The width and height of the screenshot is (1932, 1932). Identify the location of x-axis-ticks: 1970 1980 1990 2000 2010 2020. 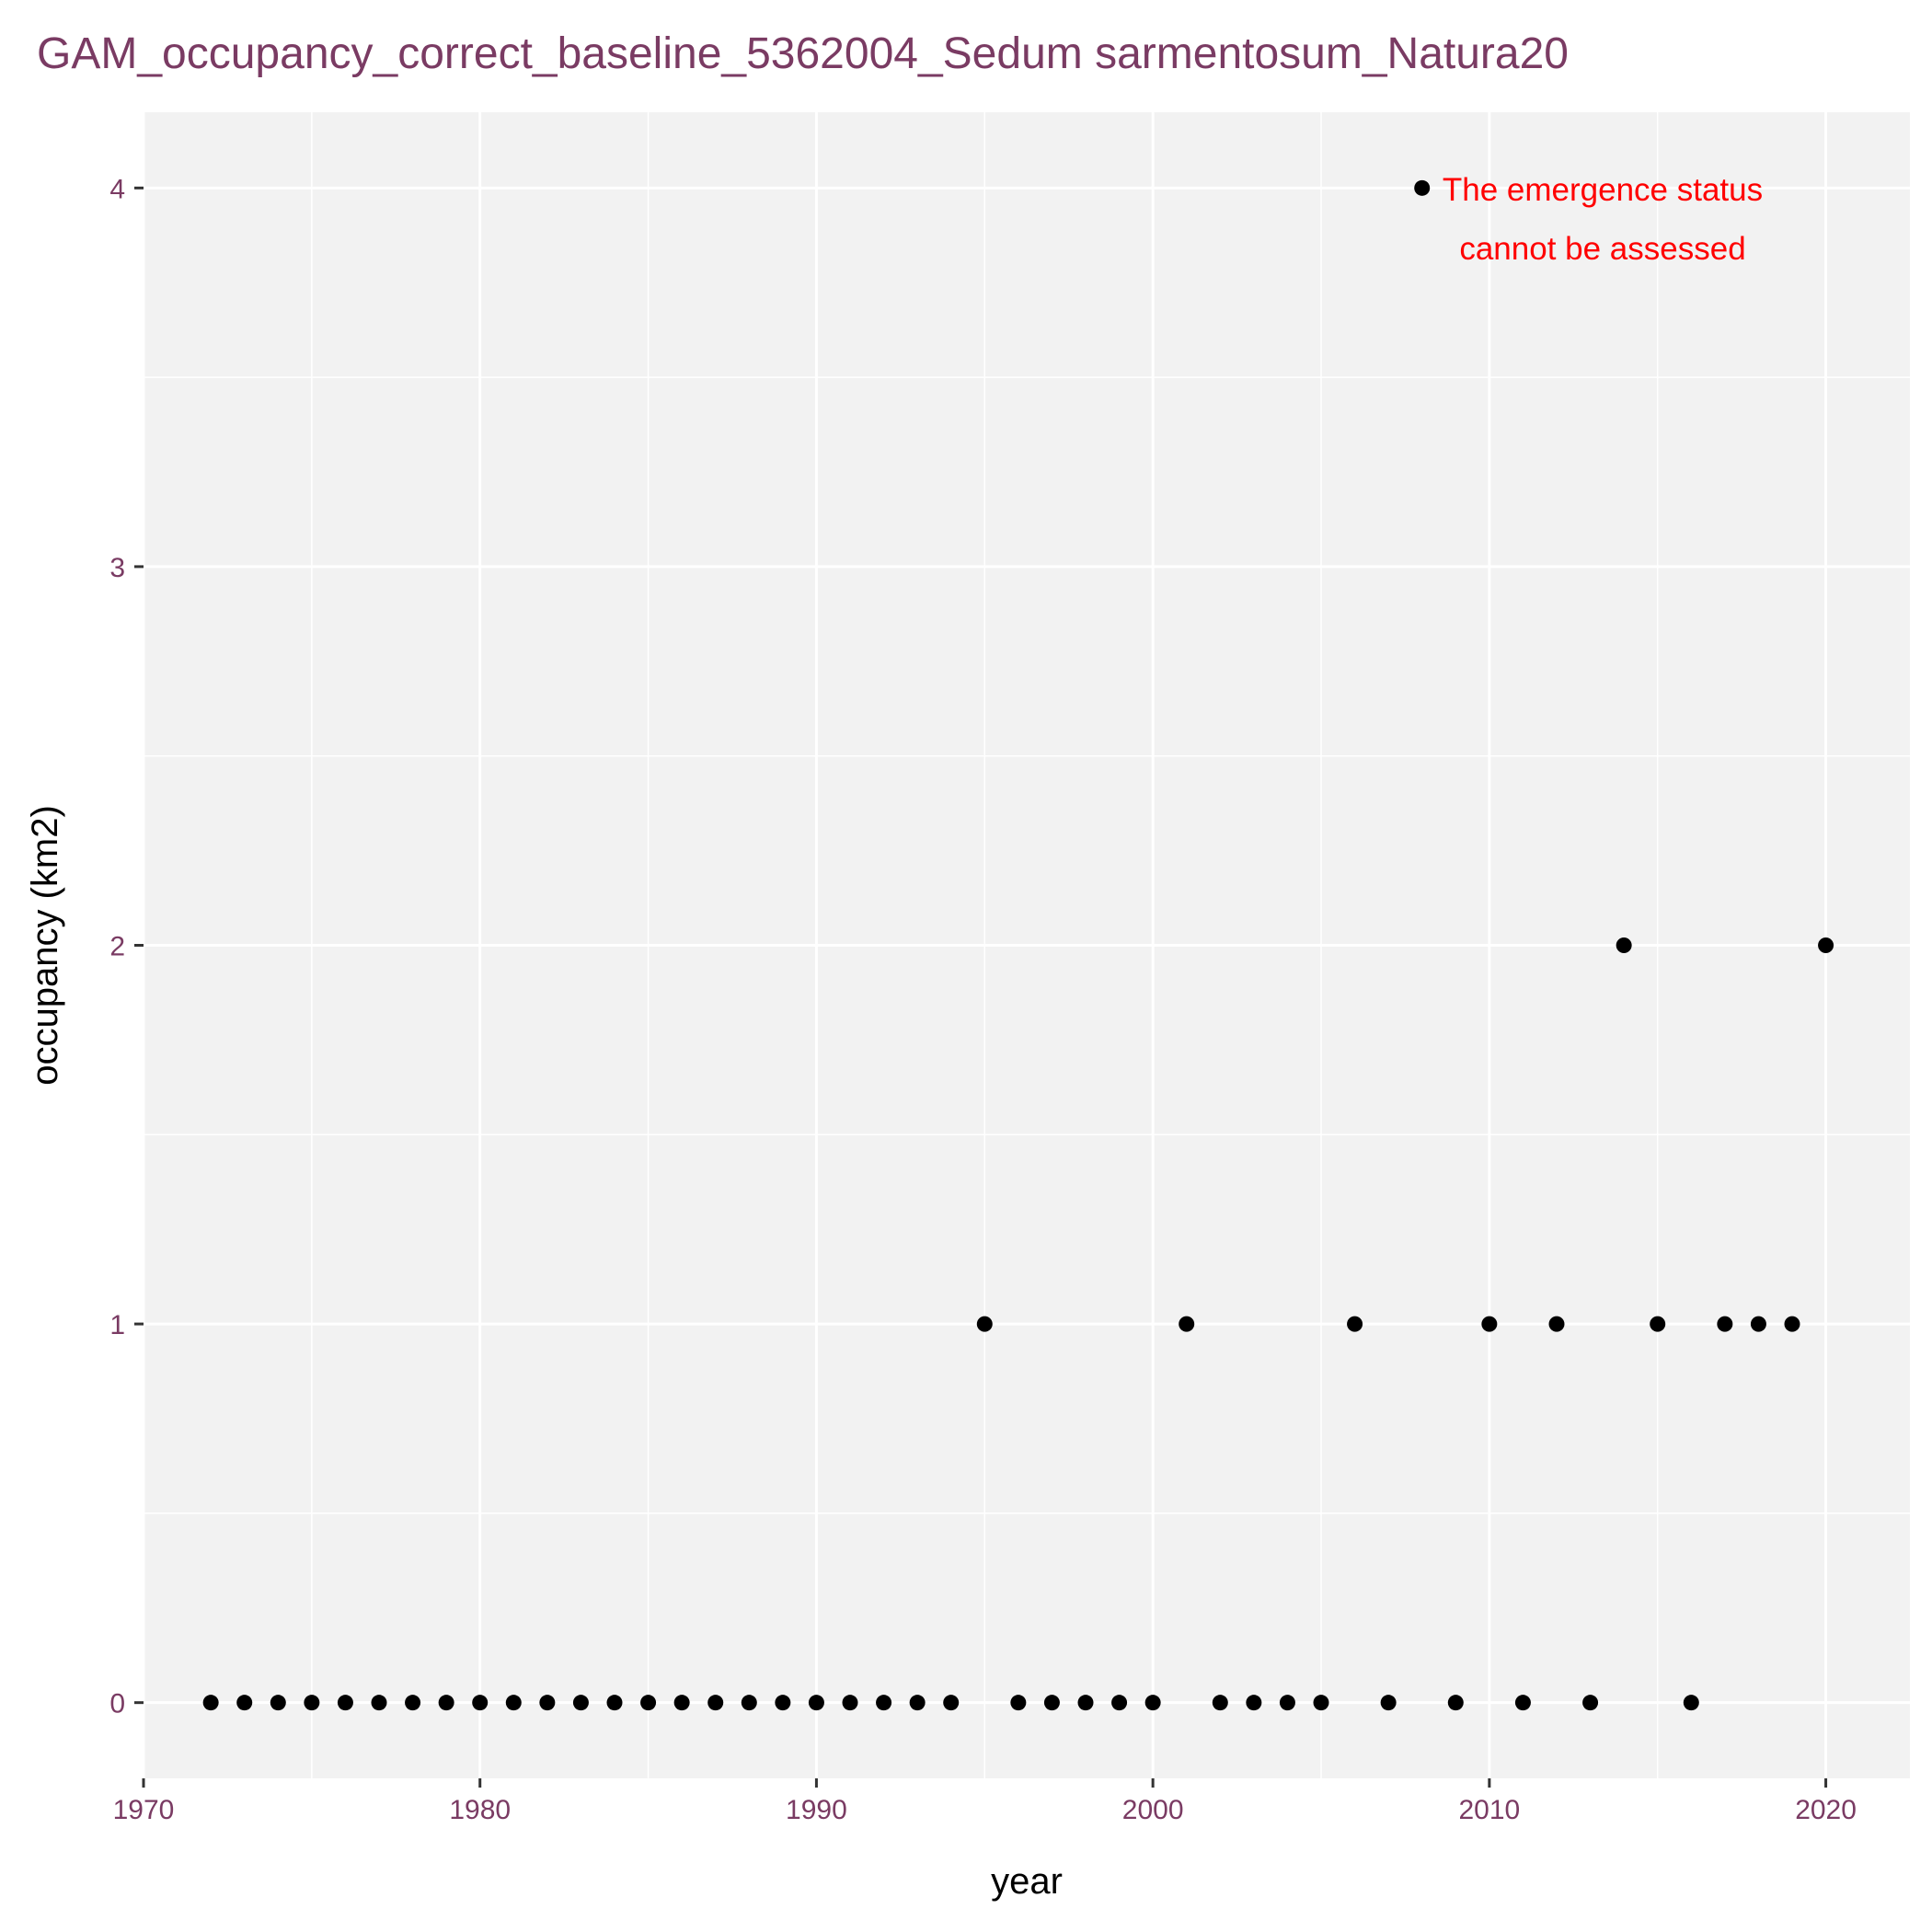
(985, 1801).